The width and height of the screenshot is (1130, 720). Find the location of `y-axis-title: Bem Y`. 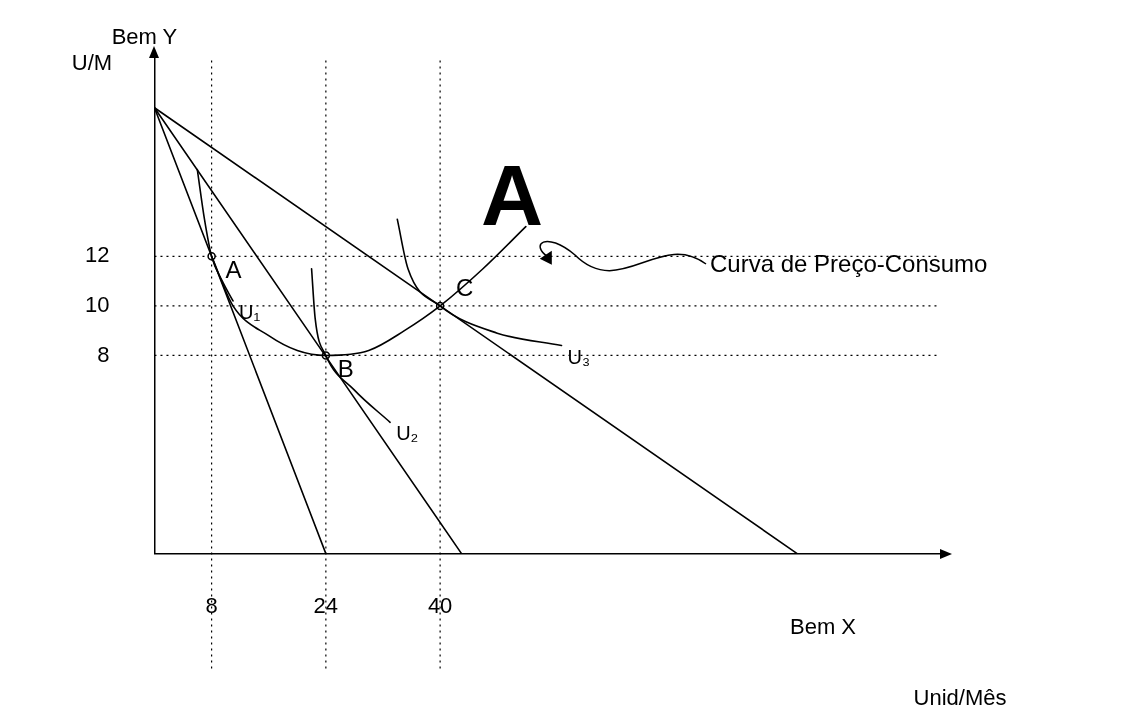

y-axis-title: Bem Y is located at coordinates (144, 37).